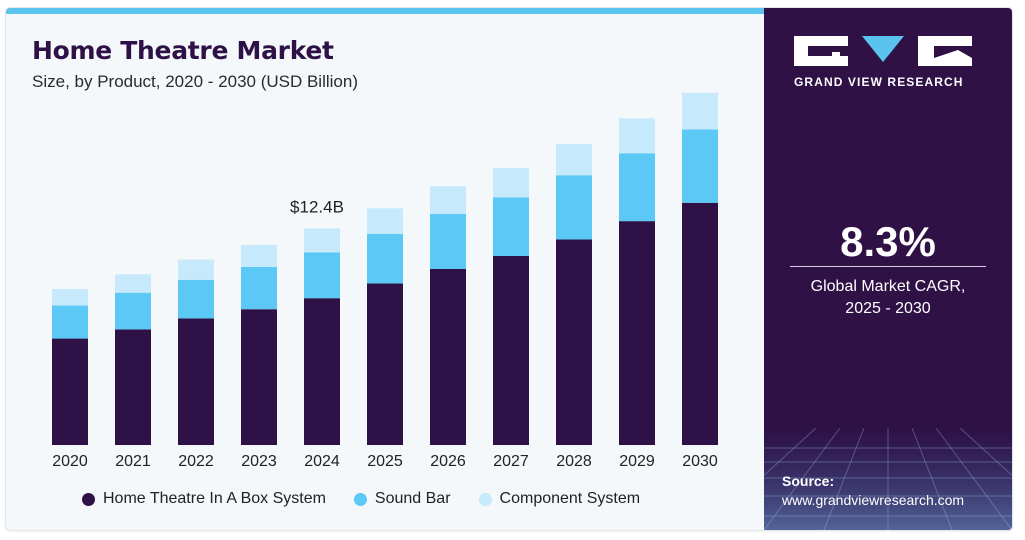  I want to click on logo-mark, so click(885, 51).